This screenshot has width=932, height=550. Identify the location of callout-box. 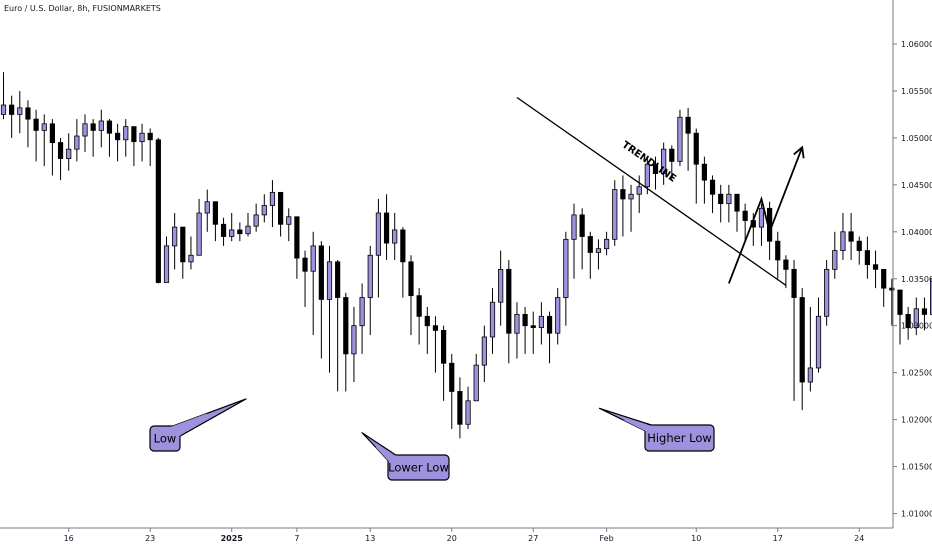
(418, 467).